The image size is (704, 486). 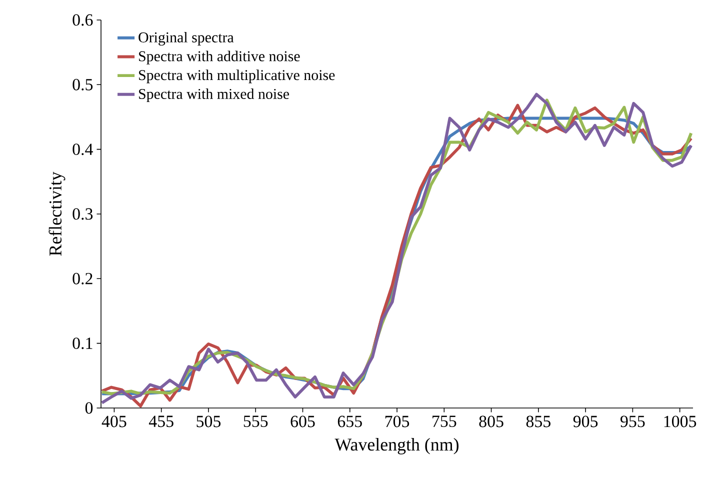 I want to click on y-tick-label: 0.2, so click(x=82, y=278).